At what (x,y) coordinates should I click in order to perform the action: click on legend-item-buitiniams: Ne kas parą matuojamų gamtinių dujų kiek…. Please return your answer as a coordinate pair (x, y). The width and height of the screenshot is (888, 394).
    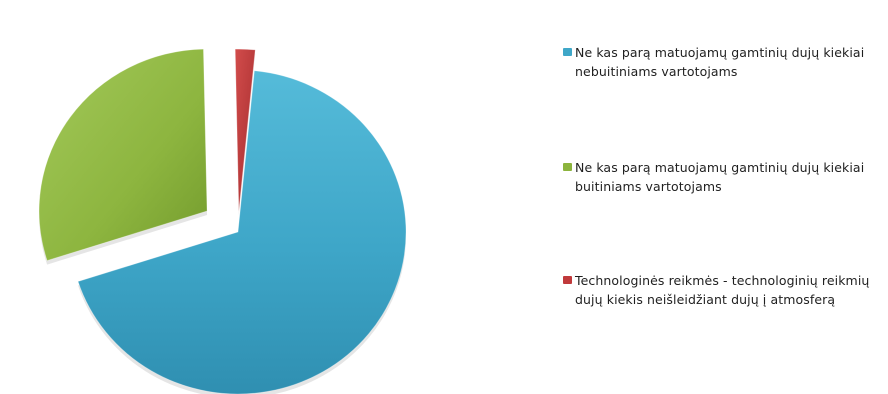
    Looking at the image, I should click on (723, 177).